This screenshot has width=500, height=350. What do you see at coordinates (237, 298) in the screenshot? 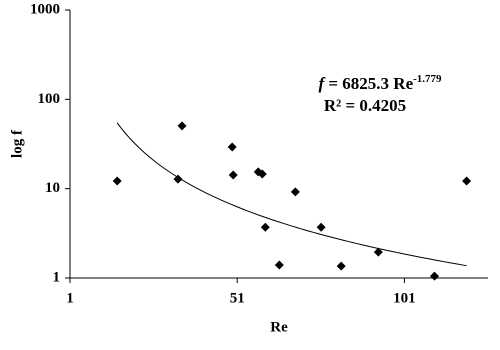
I see `x-tick-label: 51` at bounding box center [237, 298].